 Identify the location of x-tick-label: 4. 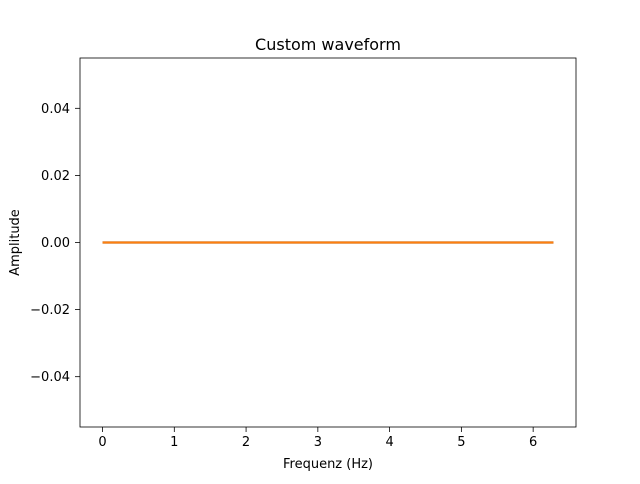
(389, 442).